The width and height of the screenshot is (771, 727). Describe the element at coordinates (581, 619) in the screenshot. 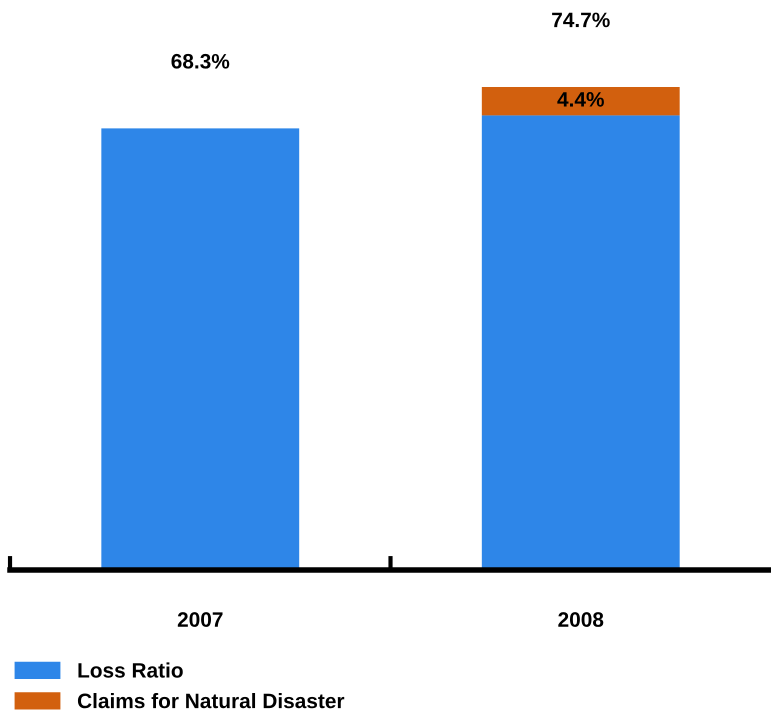

I see `x-tick-label: 2008` at that location.